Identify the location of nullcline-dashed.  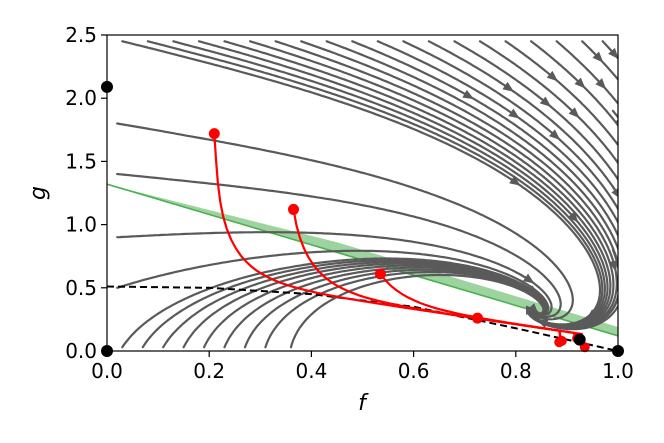
(362, 318).